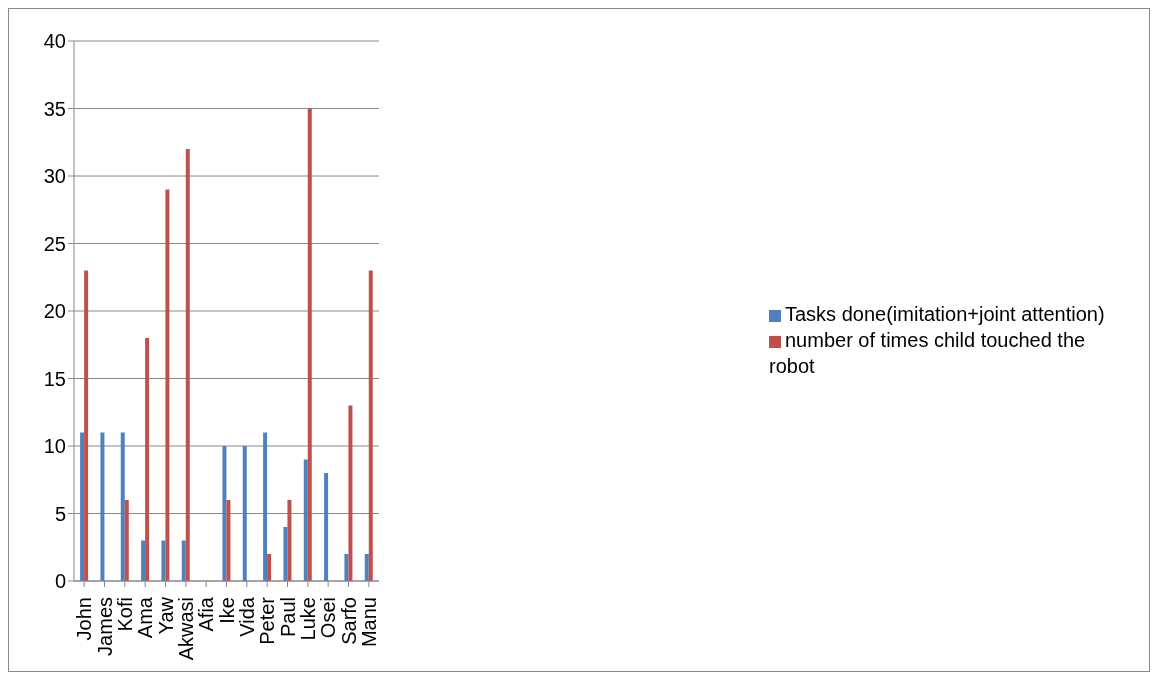 Image resolution: width=1152 pixels, height=677 pixels. Describe the element at coordinates (226, 610) in the screenshot. I see `x-tick-label: Ike` at that location.